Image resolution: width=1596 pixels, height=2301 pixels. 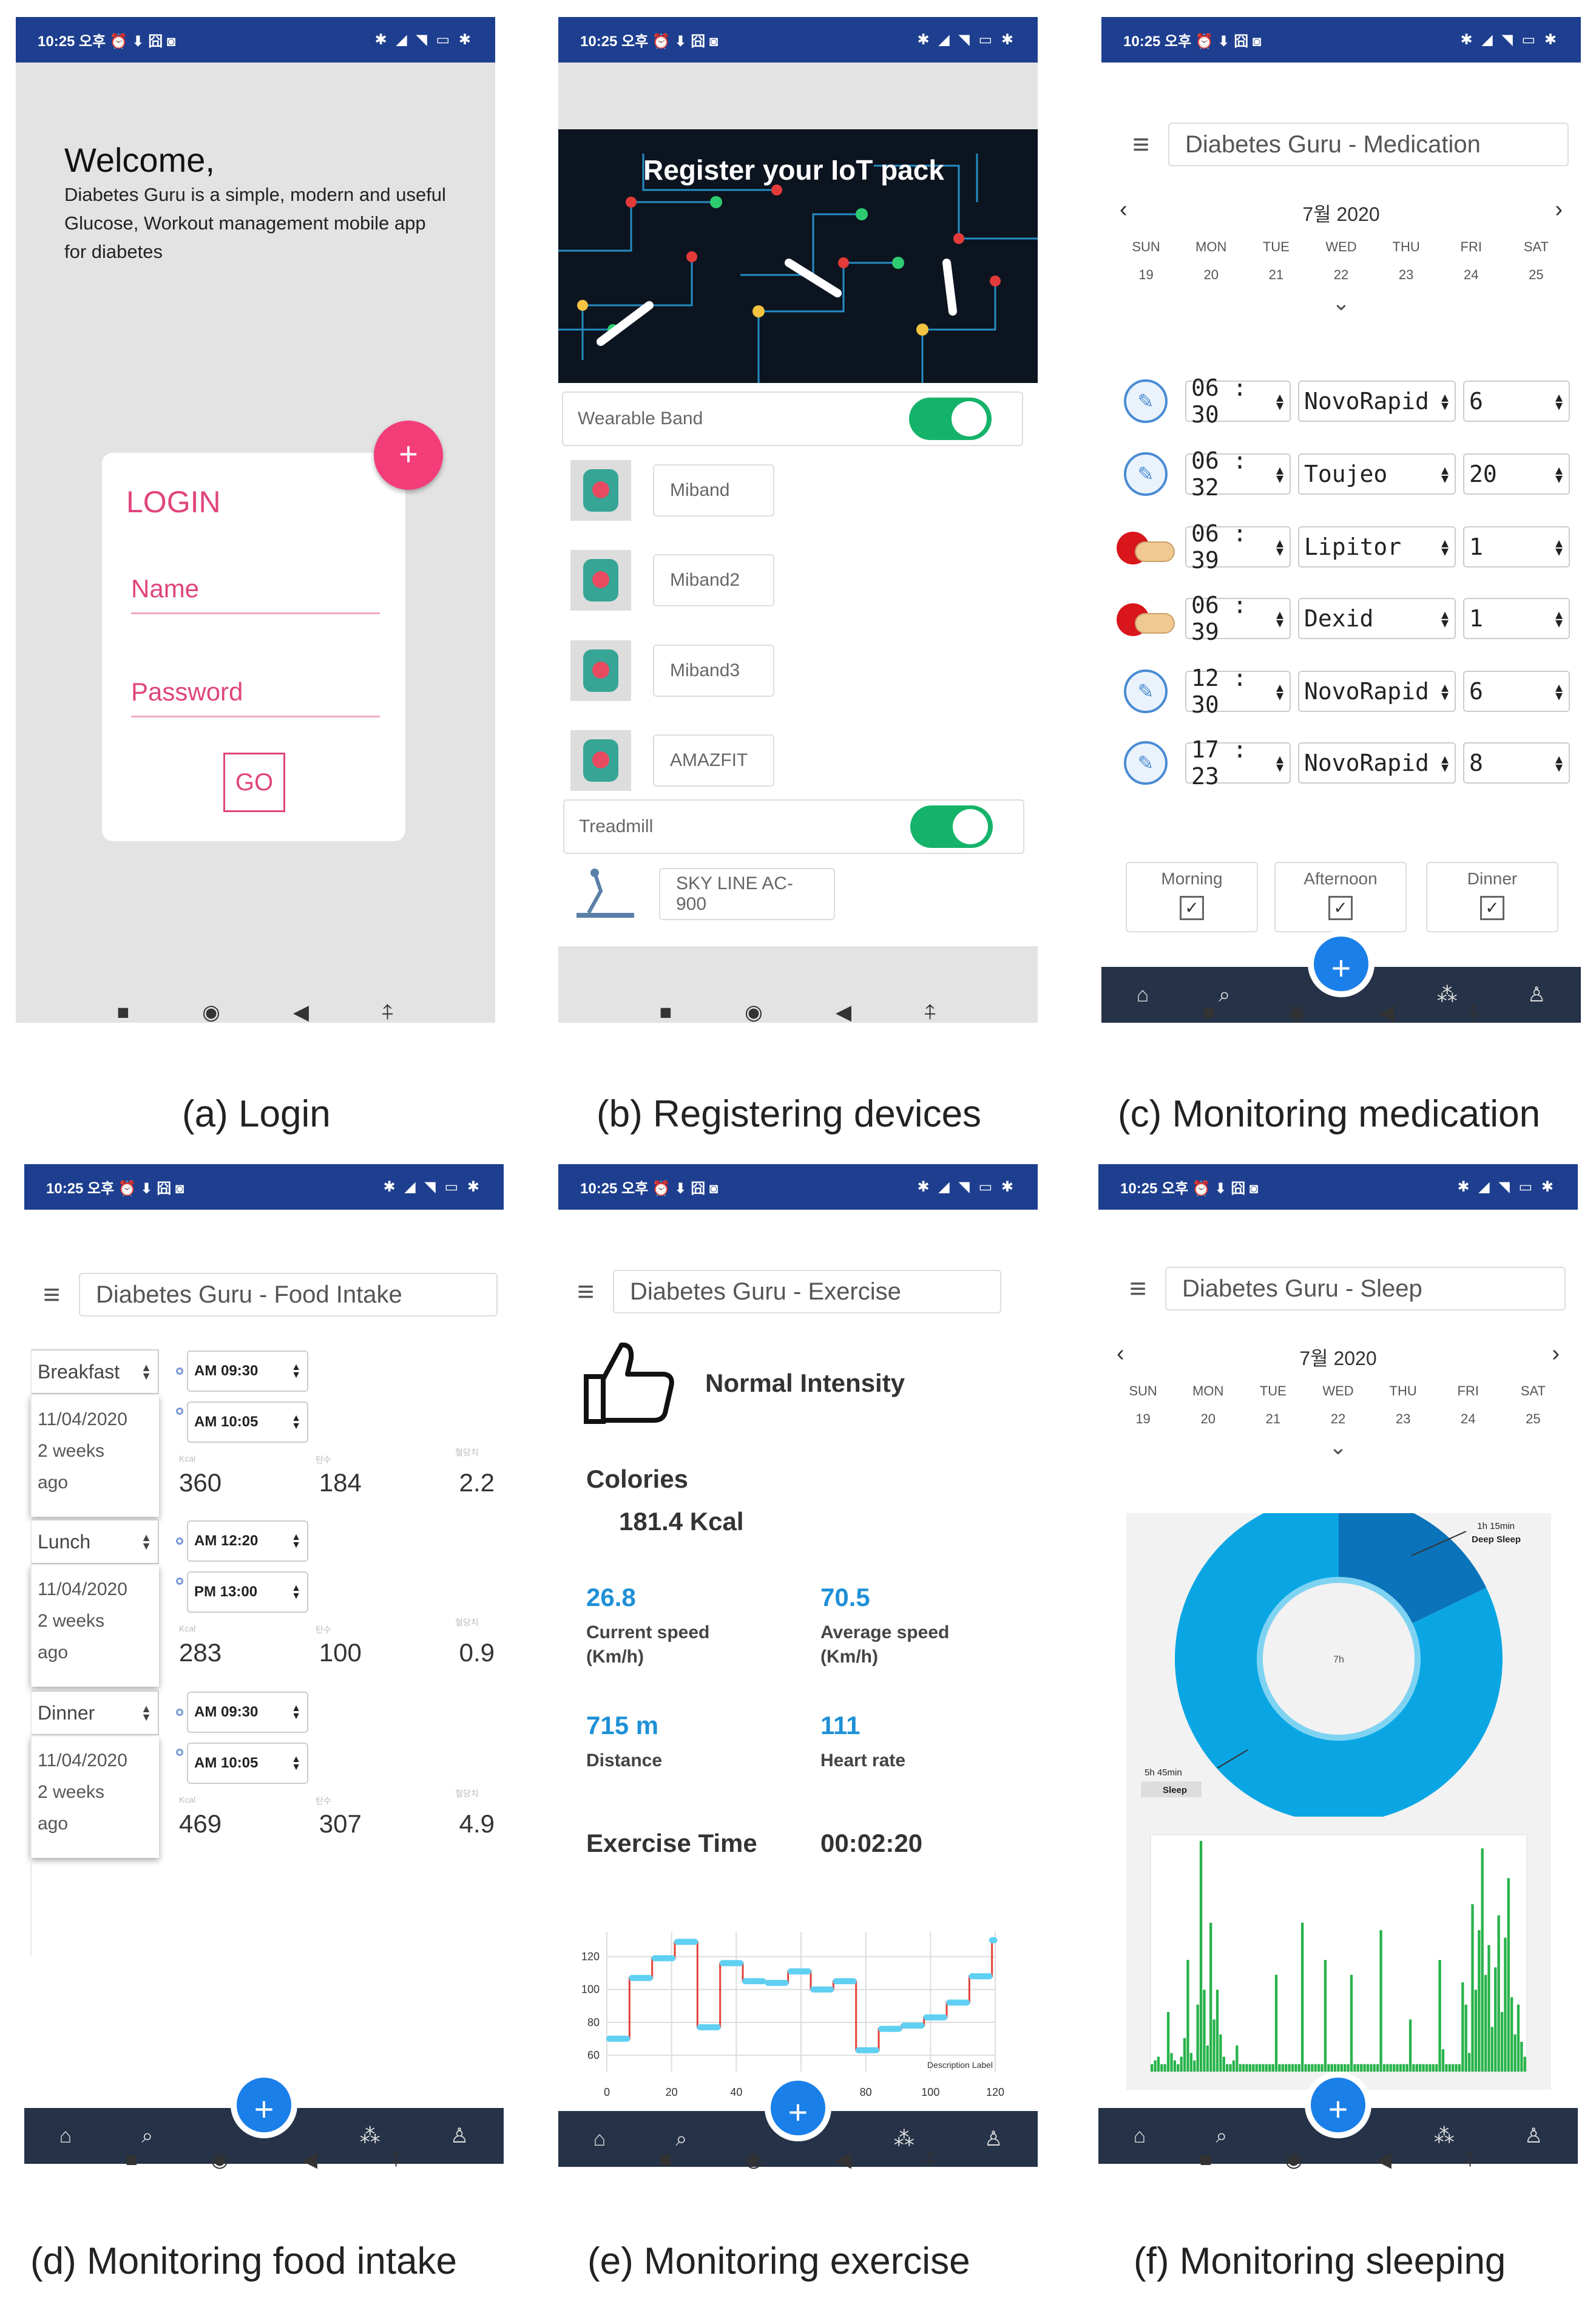 What do you see at coordinates (1238, 401) in the screenshot?
I see `time-select: 06 : 30 ▲ ▼` at bounding box center [1238, 401].